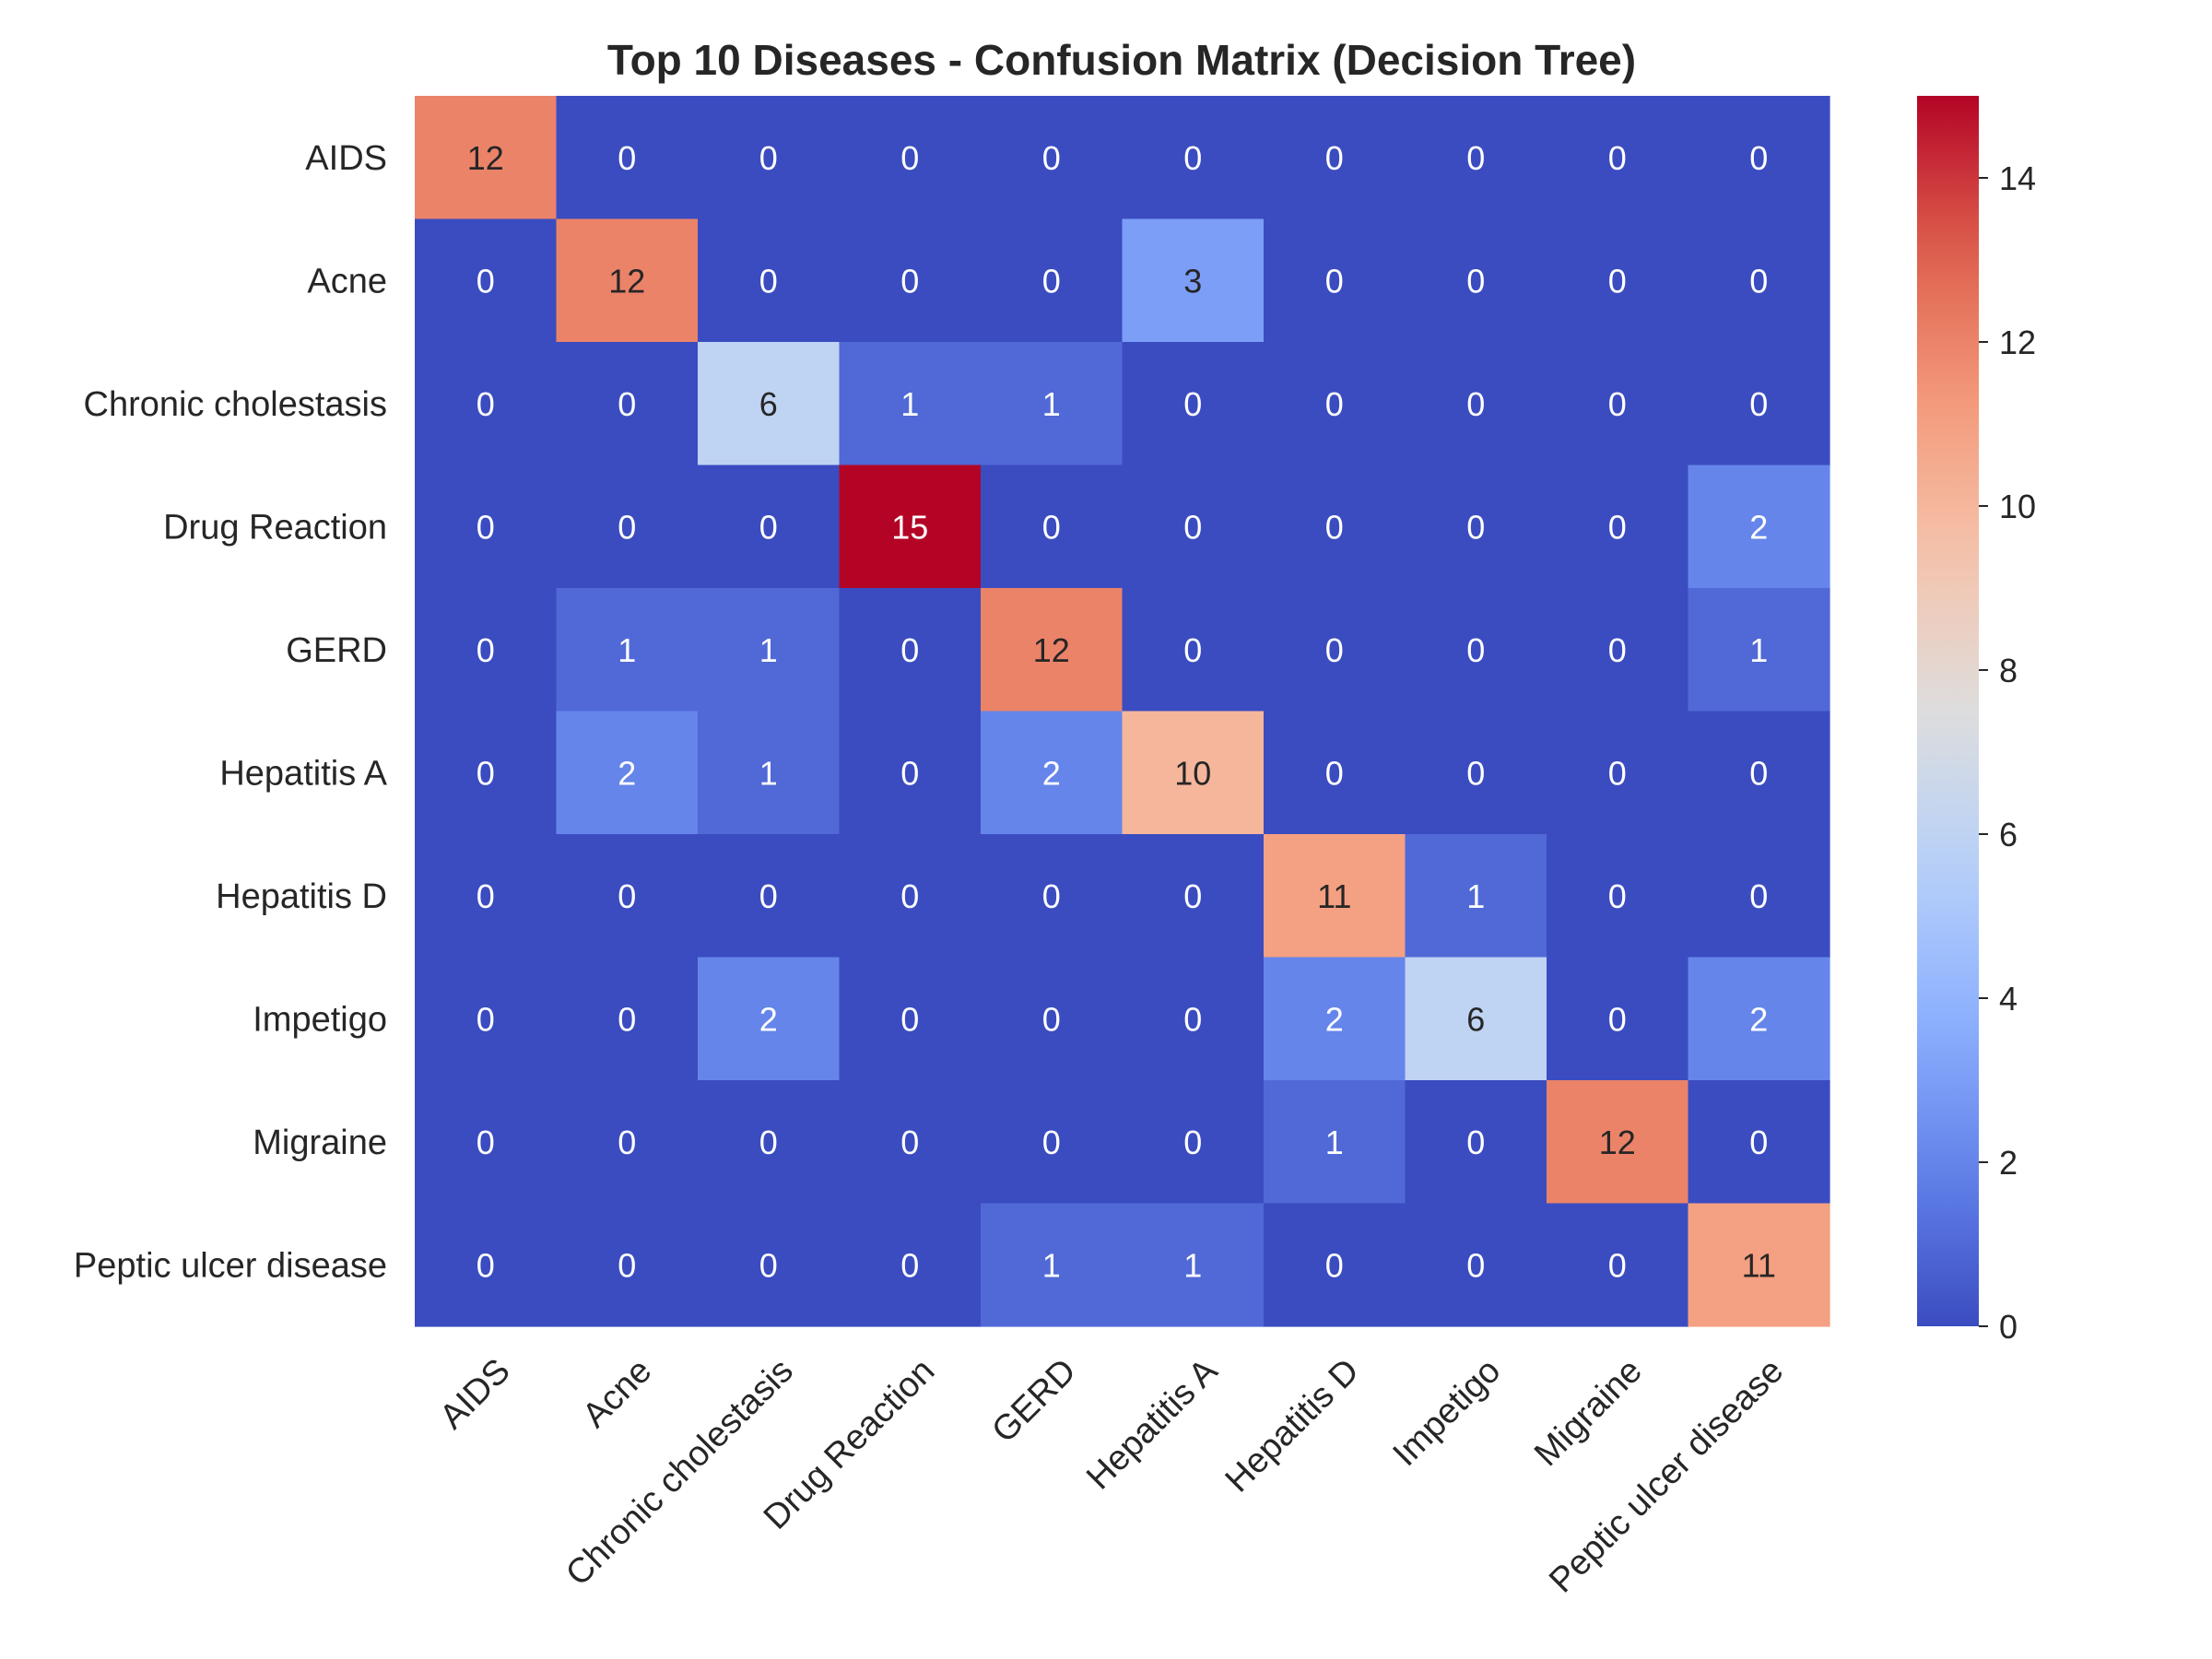 The height and width of the screenshot is (1659, 2212). I want to click on colorbar-tick-label: 6, so click(2008, 834).